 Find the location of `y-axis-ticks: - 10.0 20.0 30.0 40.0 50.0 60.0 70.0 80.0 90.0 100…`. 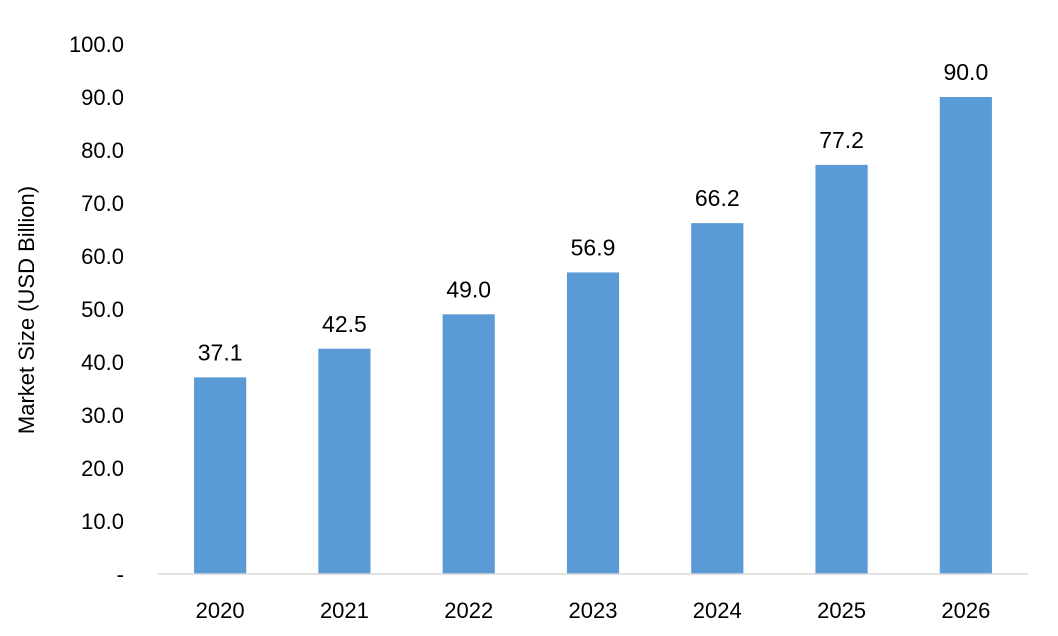

y-axis-ticks: - 10.0 20.0 30.0 40.0 50.0 60.0 70.0 80.0 90.0 100… is located at coordinates (96, 309).